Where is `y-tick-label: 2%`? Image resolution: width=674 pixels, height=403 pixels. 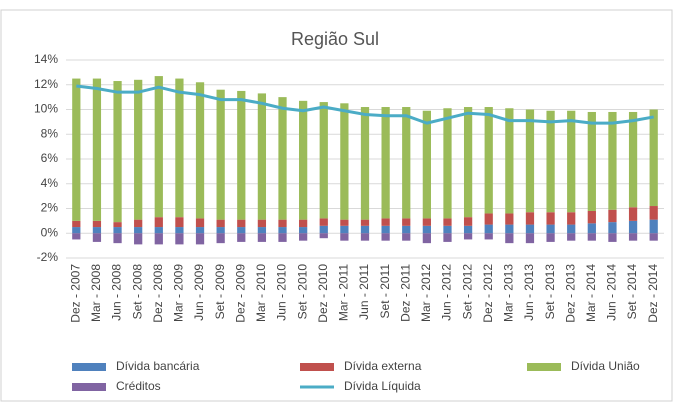
y-tick-label: 2% is located at coordinates (50, 208).